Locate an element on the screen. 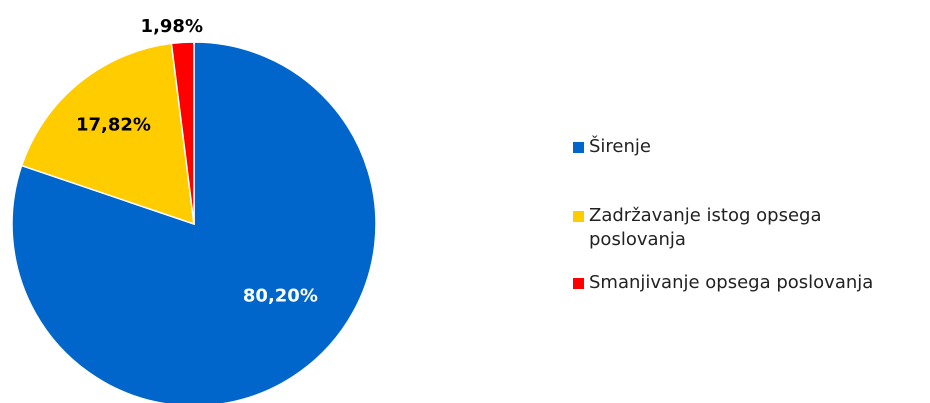 This screenshot has width=930, height=403. legend-item: Širenje is located at coordinates (748, 147).